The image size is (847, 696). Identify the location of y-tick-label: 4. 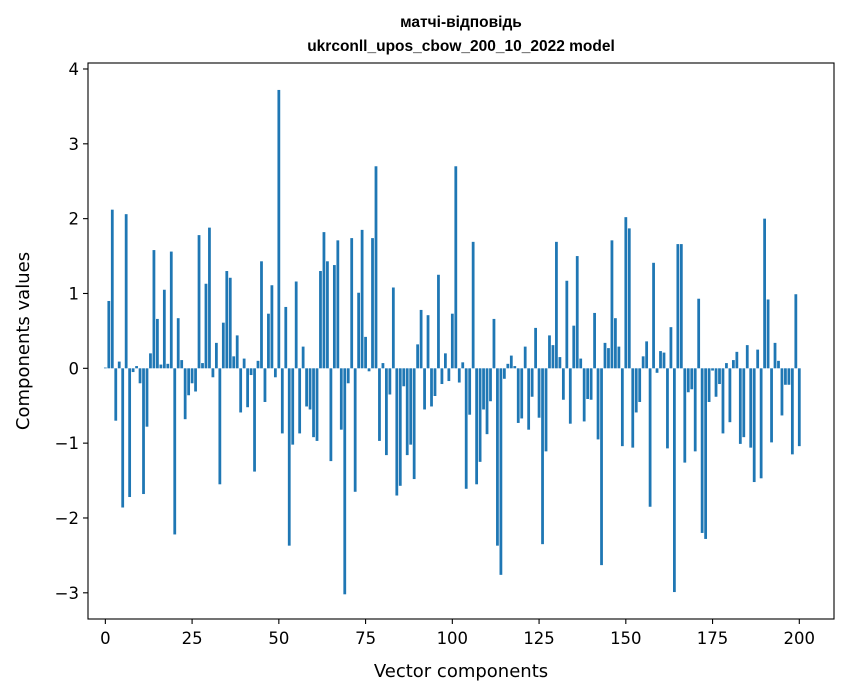
(74, 69).